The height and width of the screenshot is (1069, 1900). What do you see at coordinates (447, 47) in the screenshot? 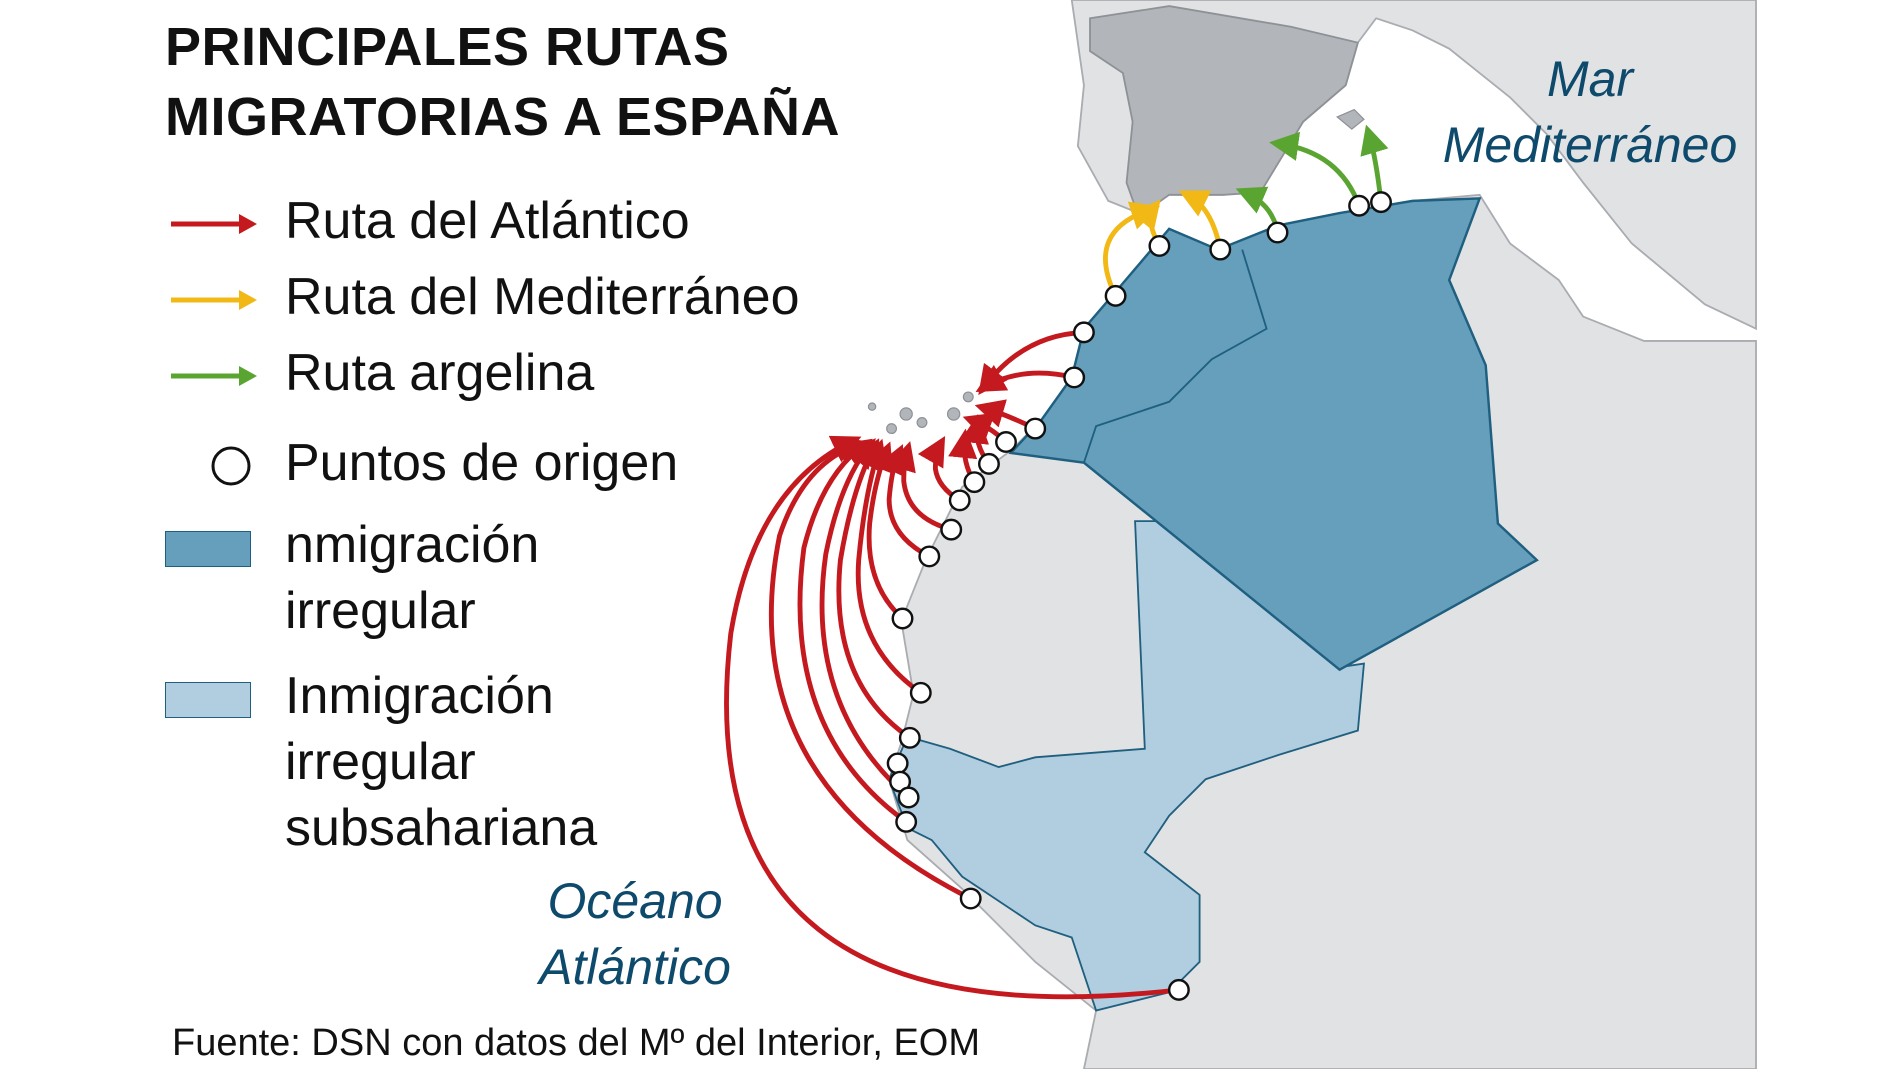
I see `title-line-1: PRINCIPALES RUTAS` at bounding box center [447, 47].